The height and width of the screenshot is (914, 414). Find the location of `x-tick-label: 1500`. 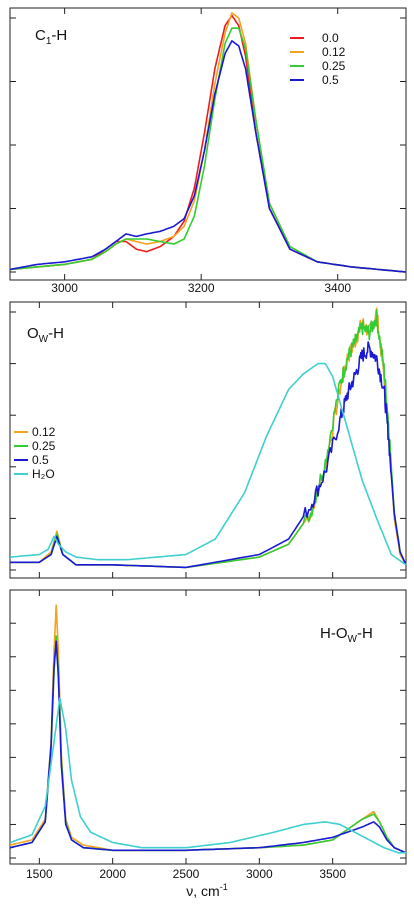

x-tick-label: 1500 is located at coordinates (39, 874).